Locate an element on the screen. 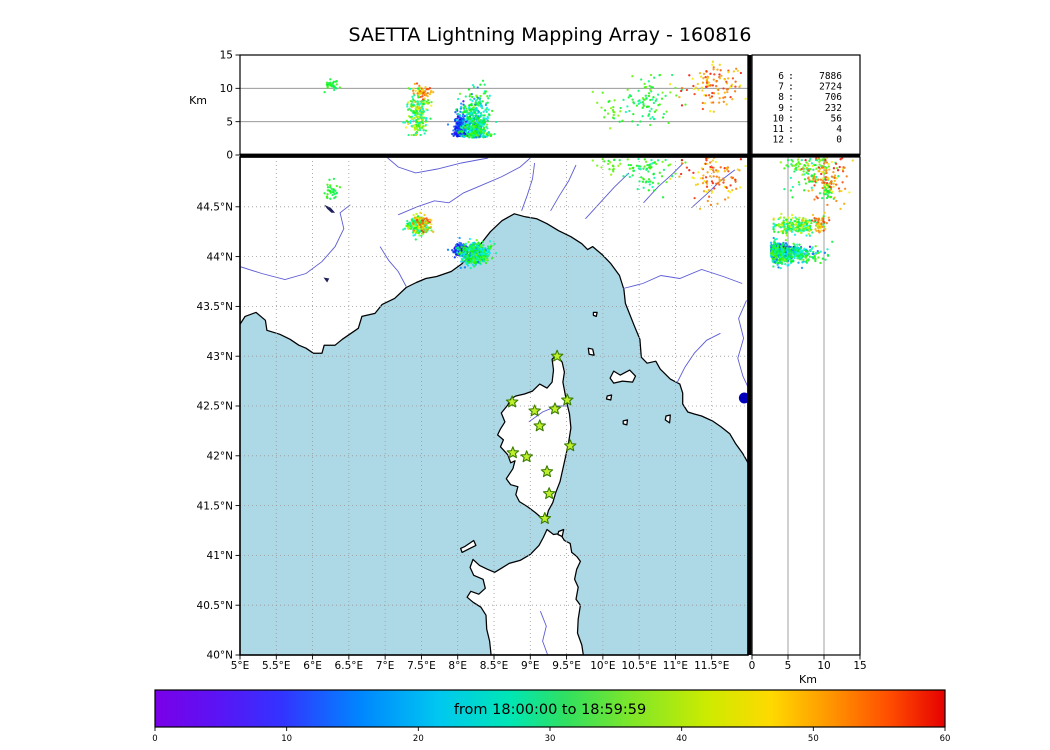 The height and width of the screenshot is (750, 1050). colorbar-tick-label: 50 is located at coordinates (813, 739).